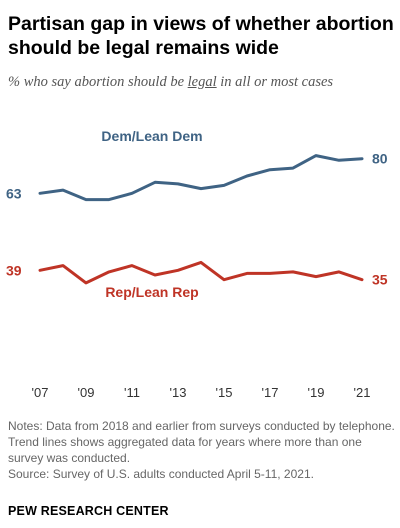 The width and height of the screenshot is (400, 528). Describe the element at coordinates (98, 82) in the screenshot. I see `subtitle-before: % who say abortion should be` at that location.